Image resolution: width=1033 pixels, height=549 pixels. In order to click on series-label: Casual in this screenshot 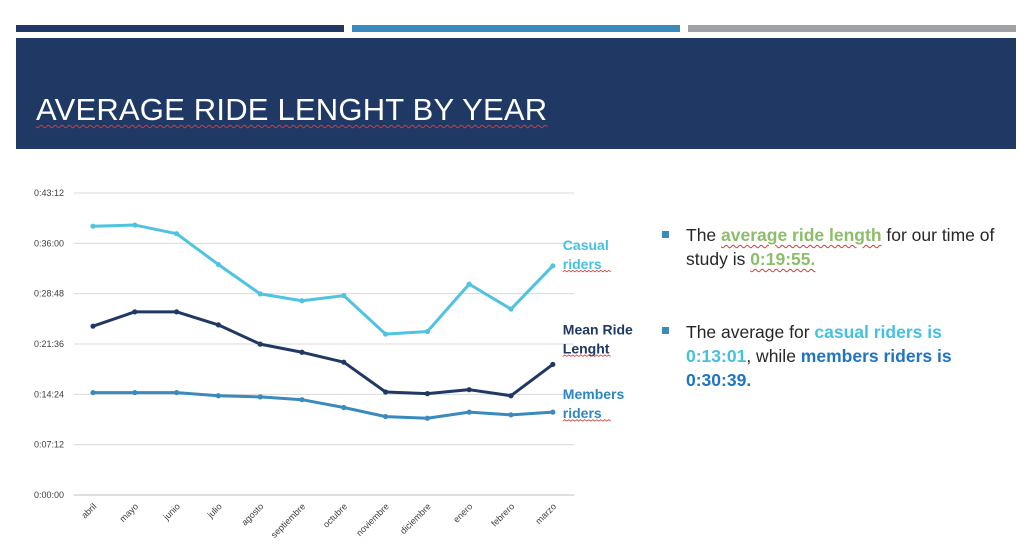, I will do `click(586, 245)`.